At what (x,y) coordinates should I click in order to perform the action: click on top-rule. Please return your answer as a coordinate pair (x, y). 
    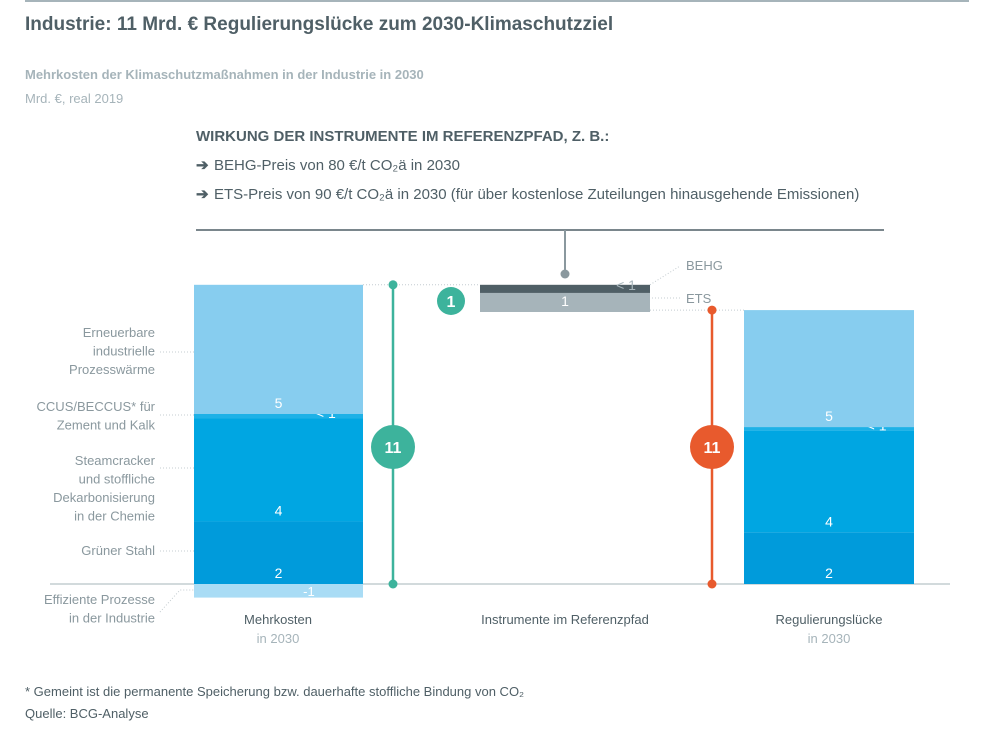
    Looking at the image, I should click on (497, 1).